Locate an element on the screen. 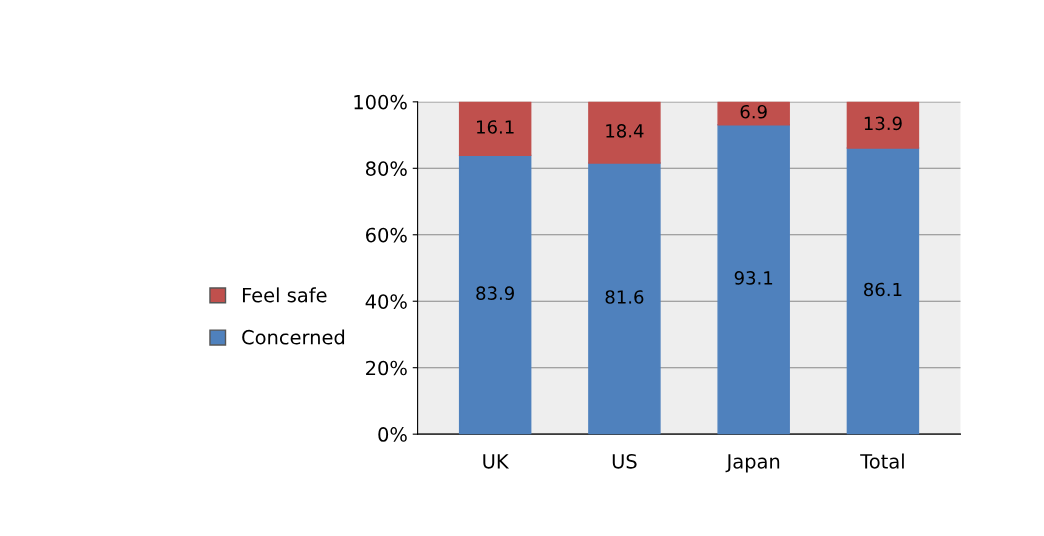 This screenshot has width=1044, height=536. data-label: 81.6 is located at coordinates (624, 297).